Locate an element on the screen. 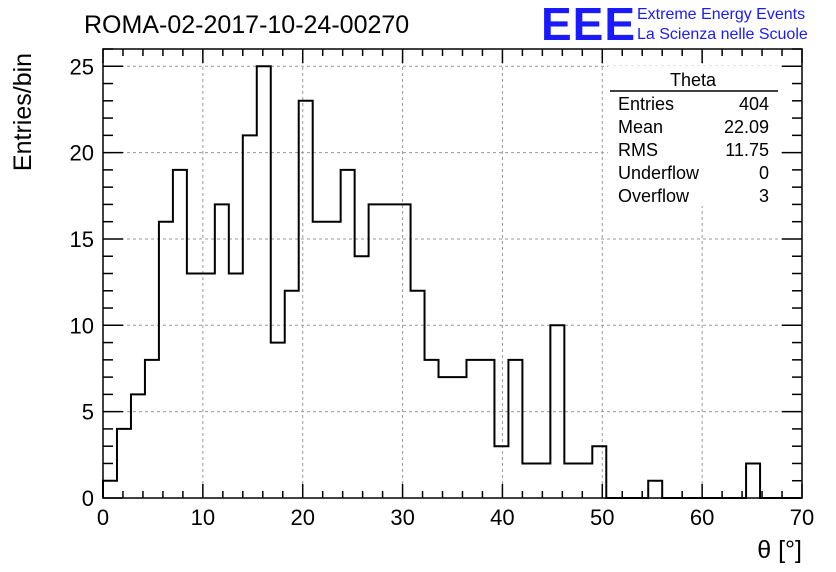 The width and height of the screenshot is (836, 572). y-axis-title: Entries/bin is located at coordinates (23, 112).